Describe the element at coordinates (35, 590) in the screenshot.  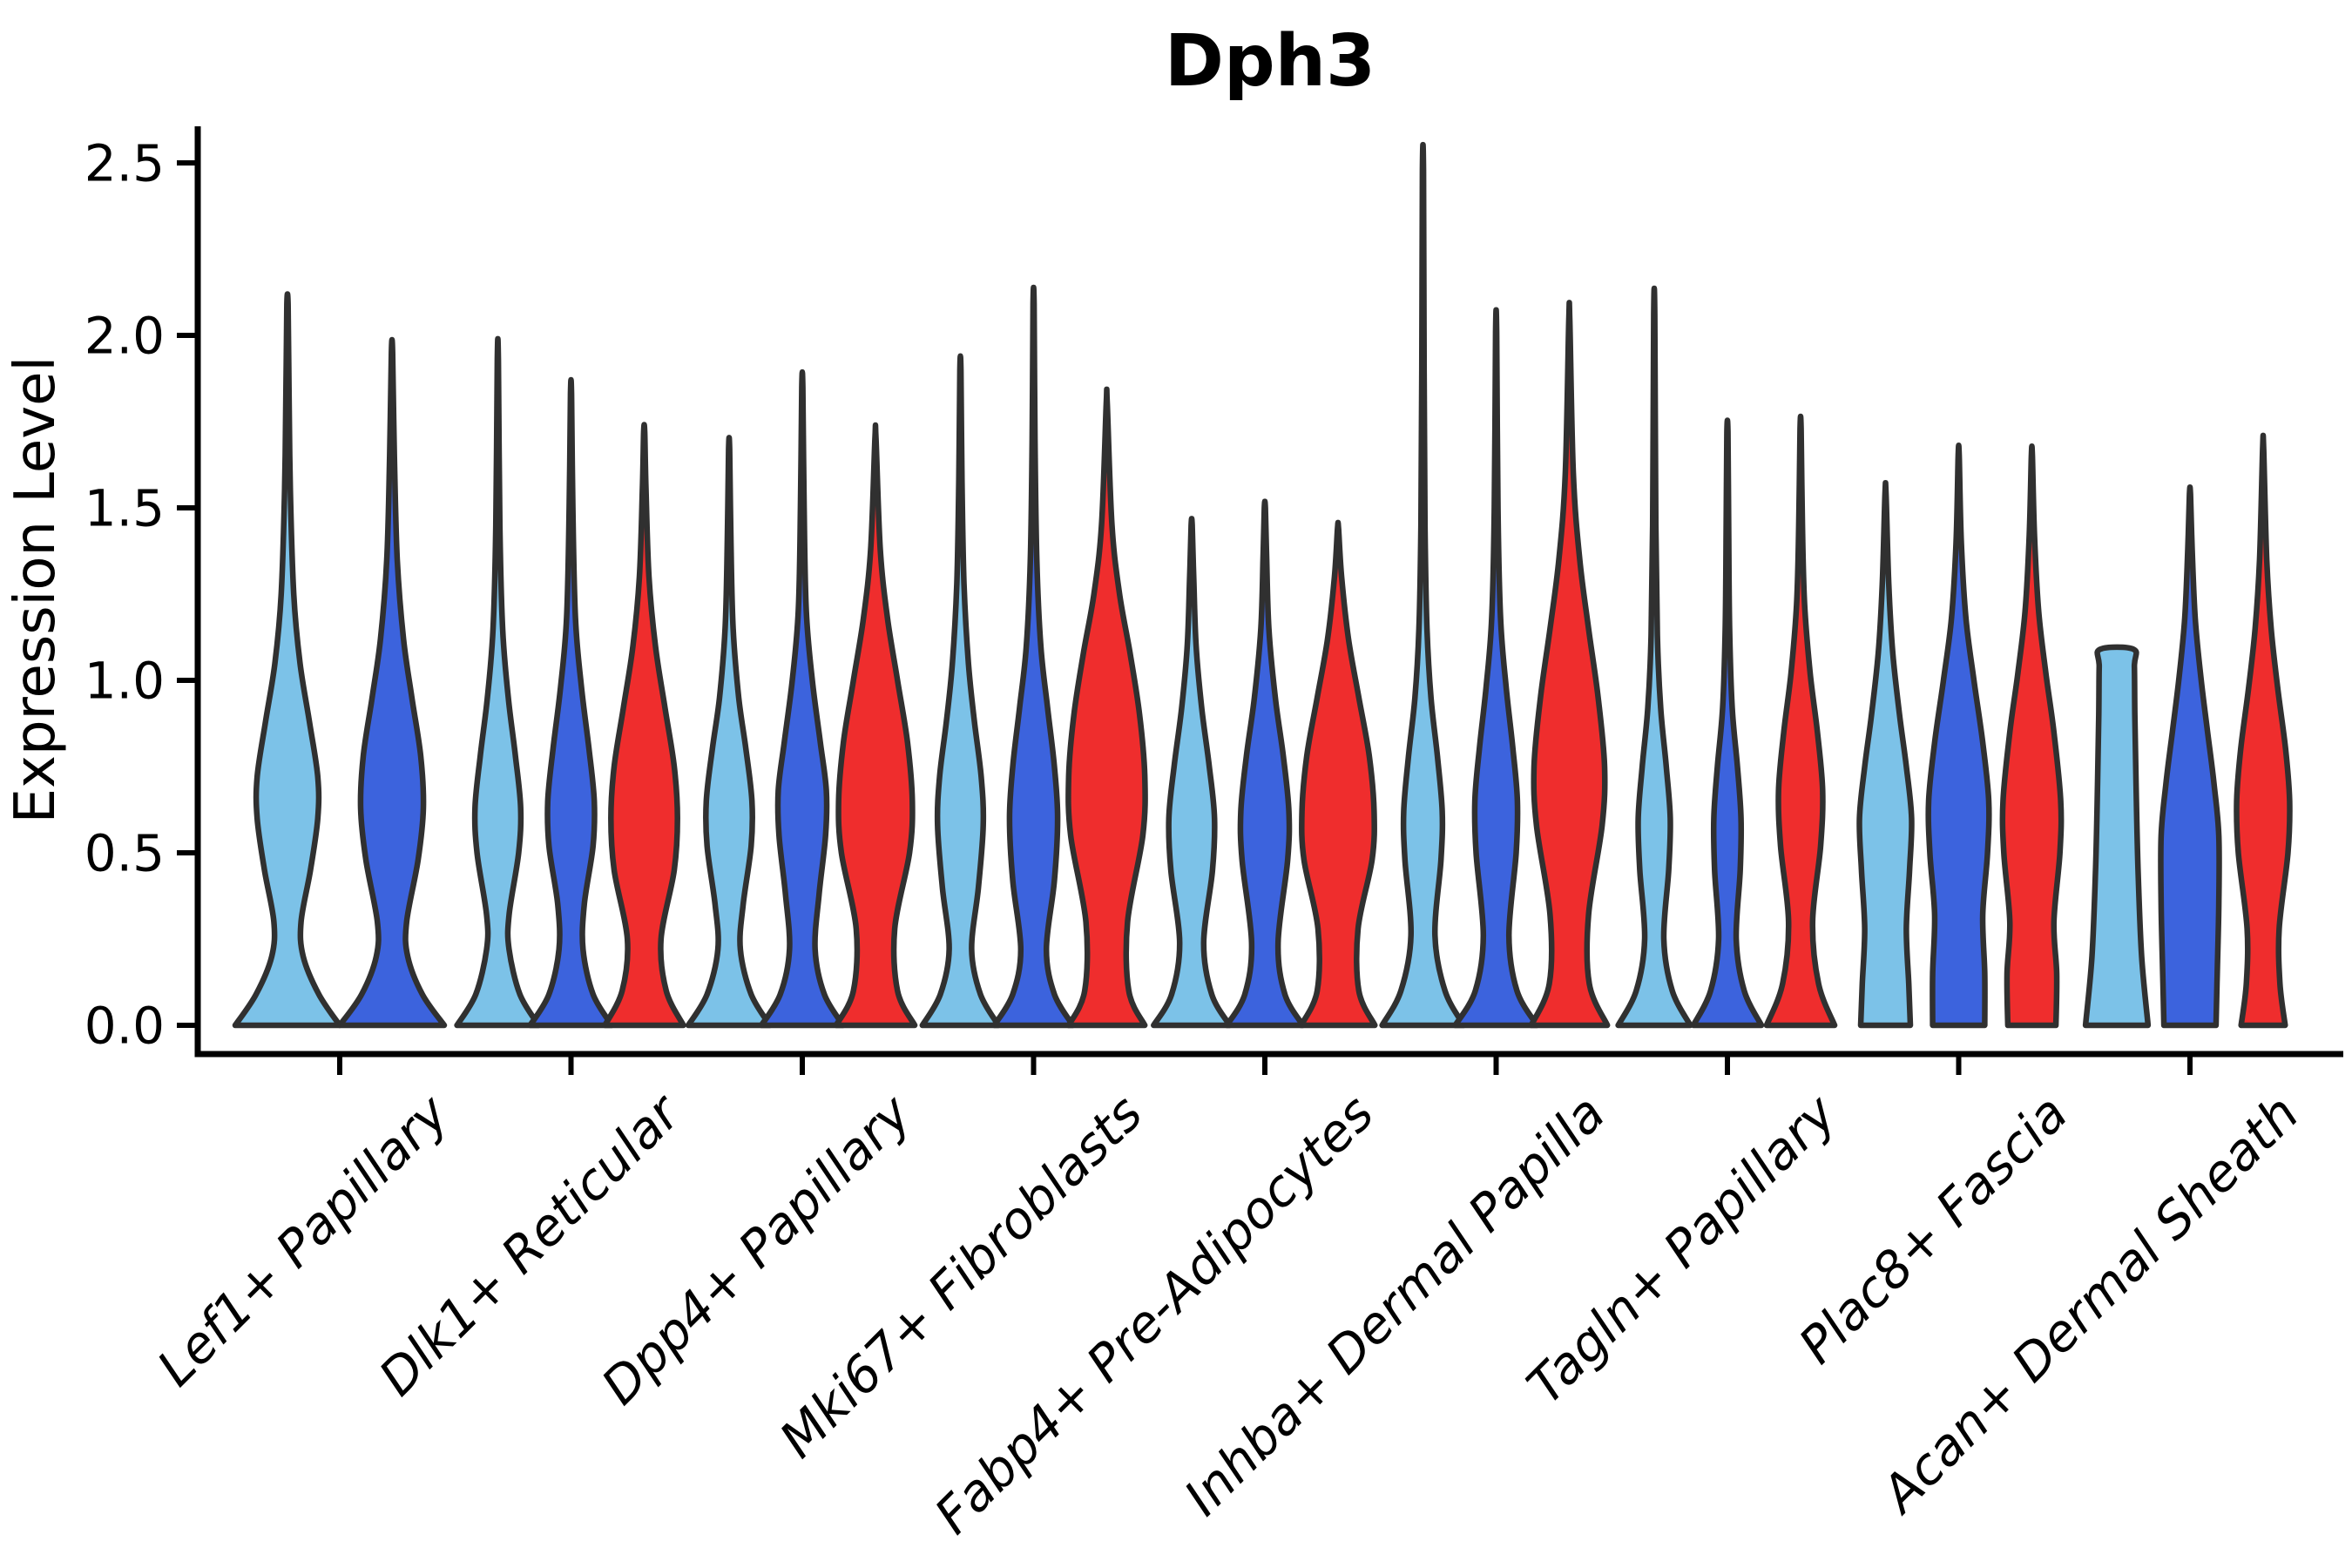
I see `y-axis-label: Expression Level` at that location.